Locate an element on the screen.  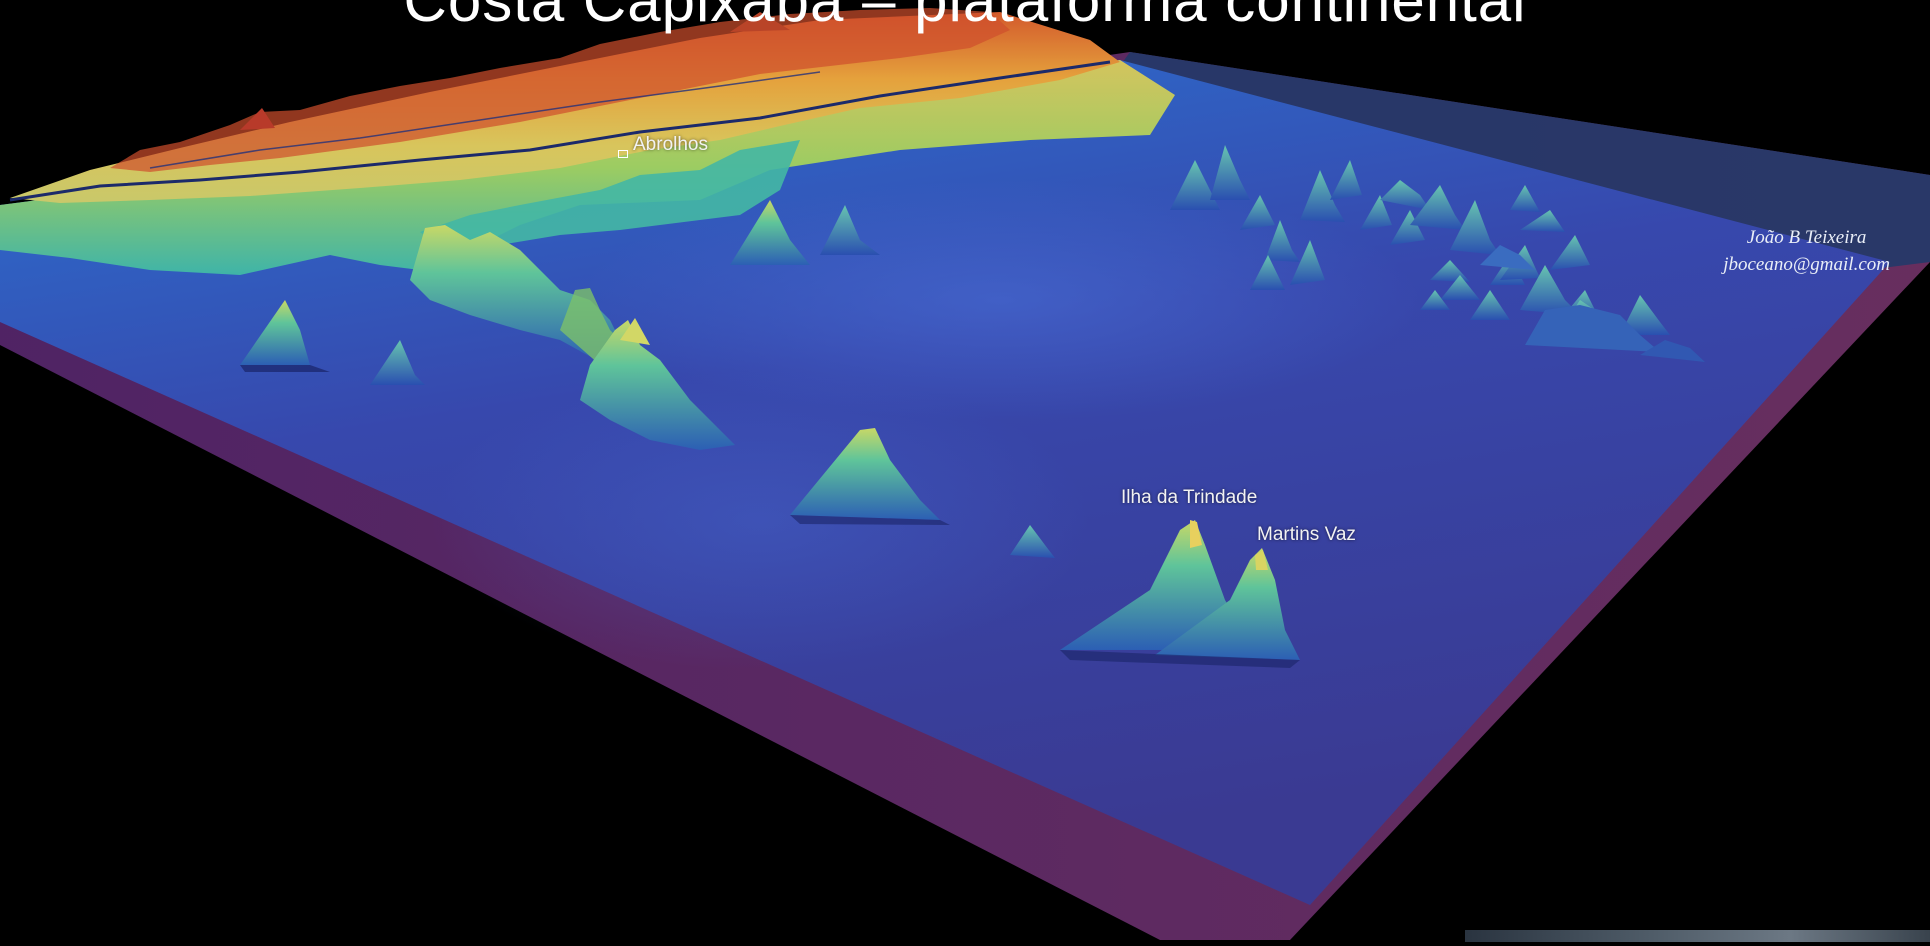
author-email: jboceano@gmail.com is located at coordinates (1806, 264).